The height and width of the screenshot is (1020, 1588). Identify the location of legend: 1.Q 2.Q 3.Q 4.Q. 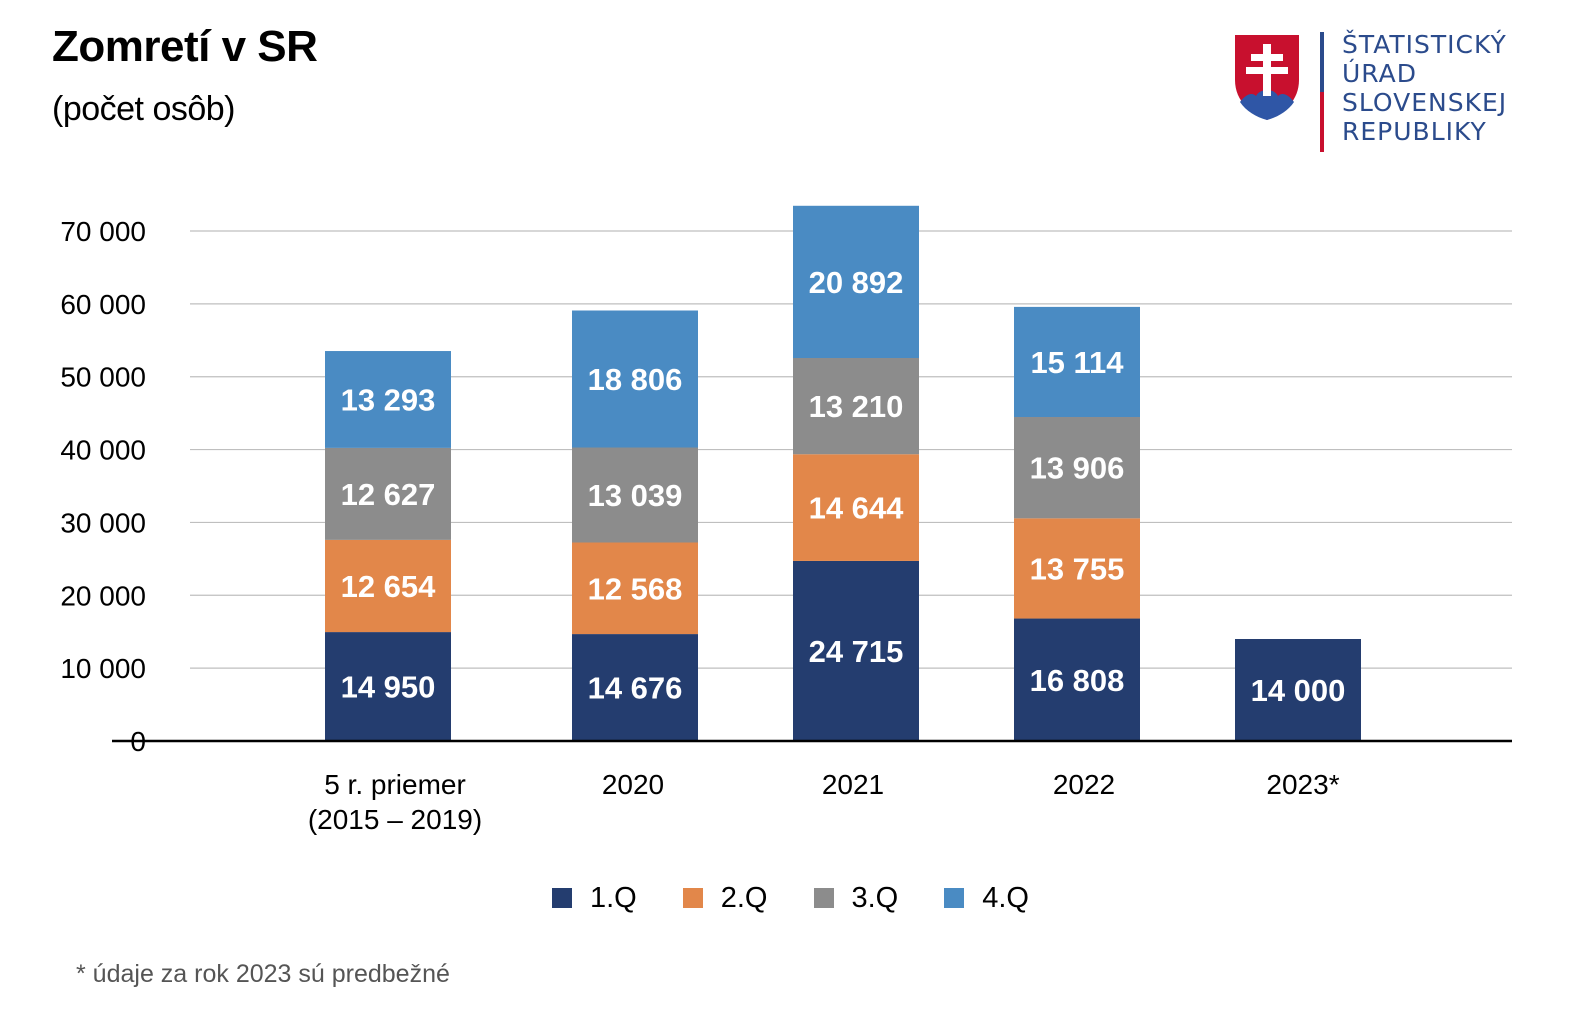
(813, 898).